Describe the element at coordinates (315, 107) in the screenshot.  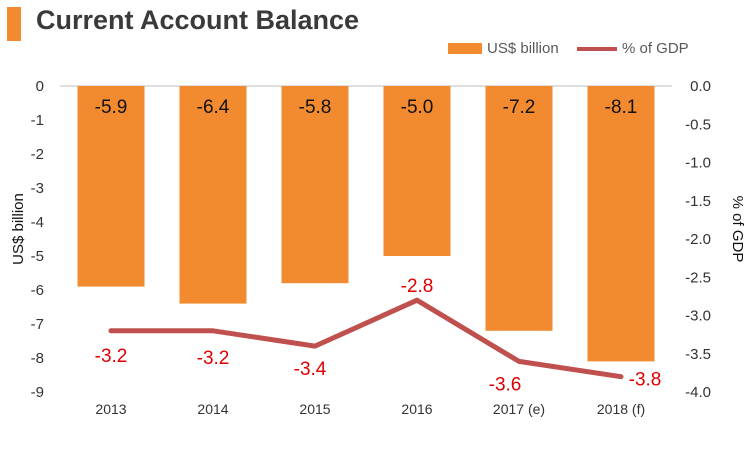
I see `bar-value-label: -5.8` at that location.